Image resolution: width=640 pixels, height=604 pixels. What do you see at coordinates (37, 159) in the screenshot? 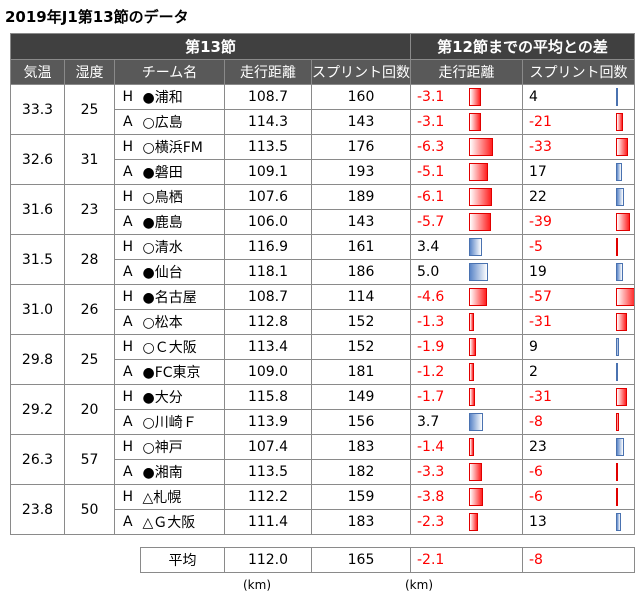
I see `temp-cell: 32.6` at bounding box center [37, 159].